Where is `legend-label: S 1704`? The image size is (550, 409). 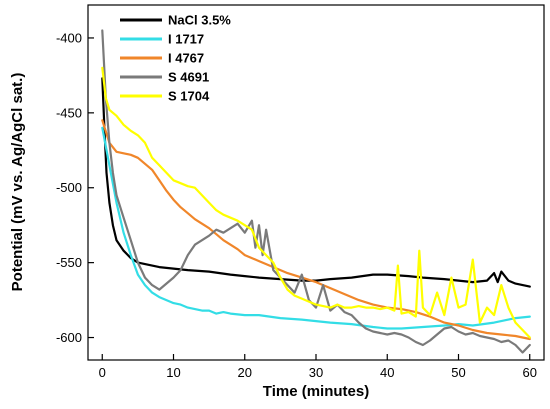
legend-label: S 1704 is located at coordinates (189, 96).